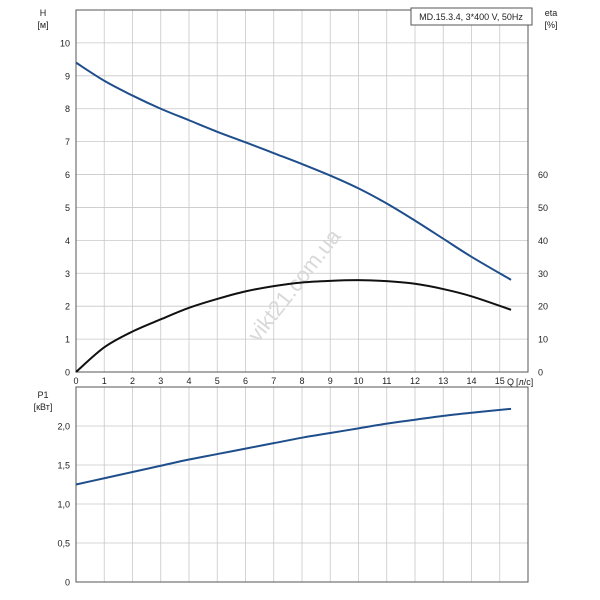  What do you see at coordinates (415, 381) in the screenshot?
I see `x-tick-label: 12` at bounding box center [415, 381].